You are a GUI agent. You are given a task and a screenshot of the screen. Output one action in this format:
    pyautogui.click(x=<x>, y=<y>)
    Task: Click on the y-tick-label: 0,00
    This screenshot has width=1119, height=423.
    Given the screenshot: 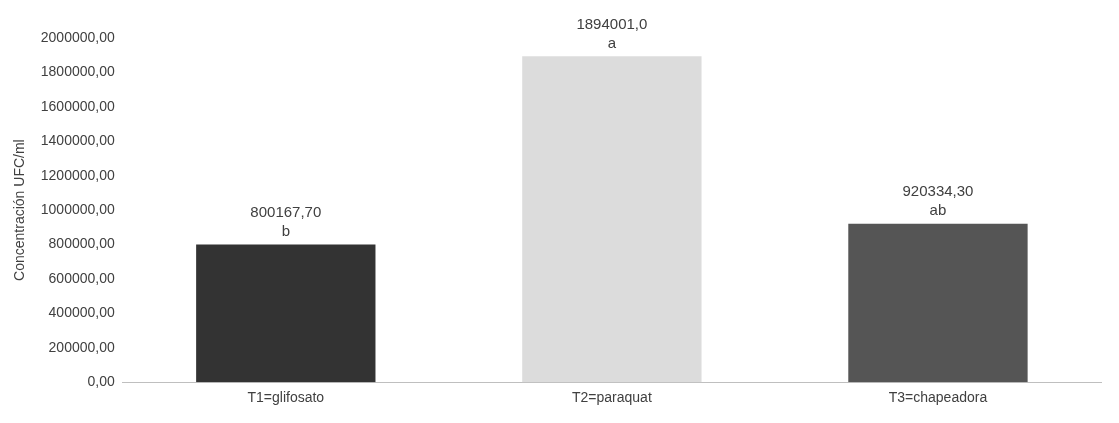 What is the action you would take?
    pyautogui.click(x=101, y=381)
    